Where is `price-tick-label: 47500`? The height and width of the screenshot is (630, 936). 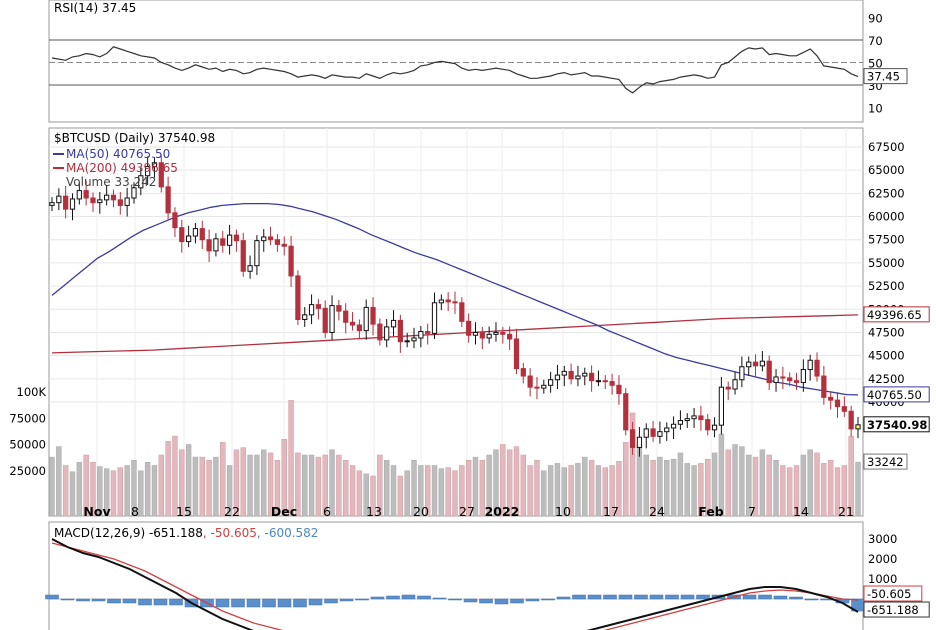 price-tick-label: 47500 is located at coordinates (886, 332).